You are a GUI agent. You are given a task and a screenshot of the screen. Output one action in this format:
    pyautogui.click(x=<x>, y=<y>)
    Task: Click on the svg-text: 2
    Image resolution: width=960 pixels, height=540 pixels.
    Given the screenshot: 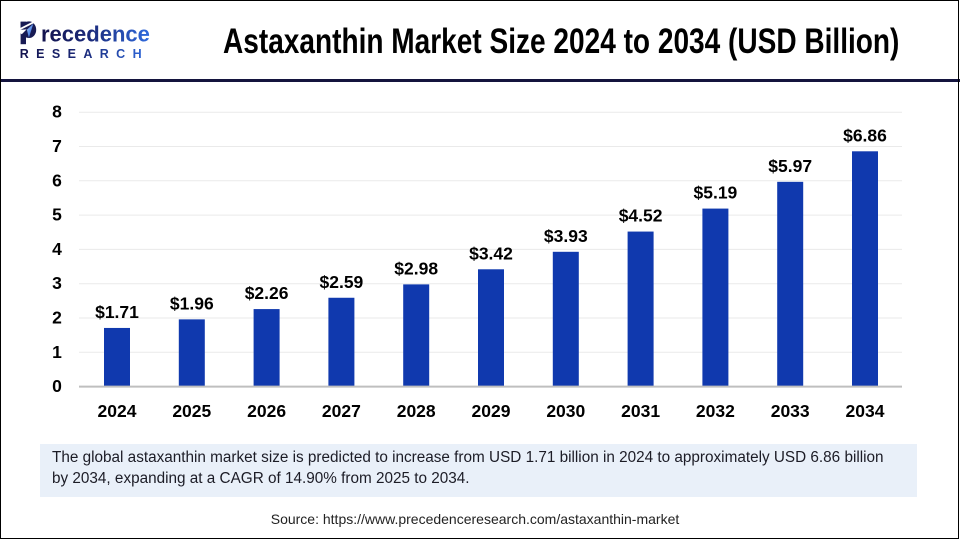 What is the action you would take?
    pyautogui.click(x=57, y=318)
    